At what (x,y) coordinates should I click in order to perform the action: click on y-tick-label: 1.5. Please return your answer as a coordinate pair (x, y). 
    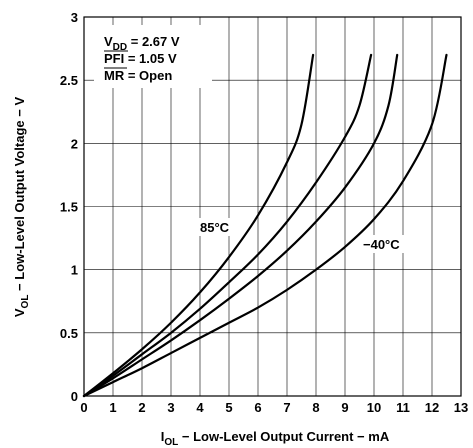
    Looking at the image, I should click on (69, 207).